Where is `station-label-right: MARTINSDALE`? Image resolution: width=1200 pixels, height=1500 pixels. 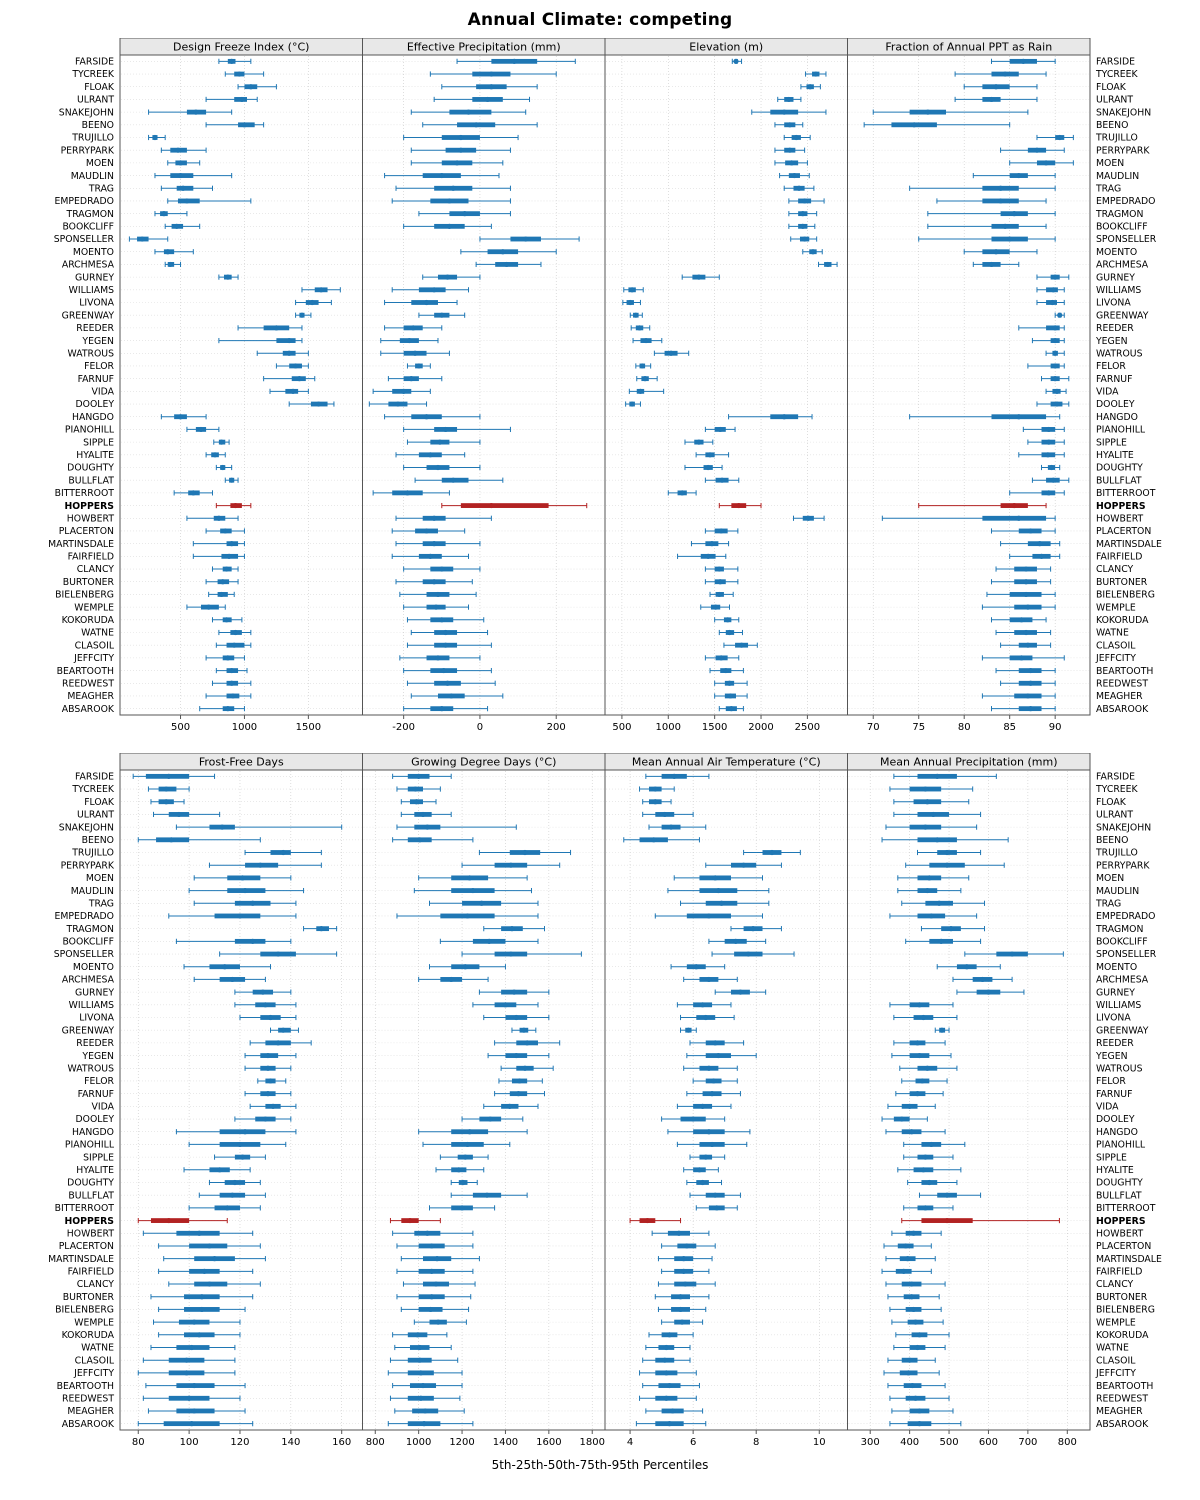
station-label-right: MARTINSDALE is located at coordinates (1129, 1259).